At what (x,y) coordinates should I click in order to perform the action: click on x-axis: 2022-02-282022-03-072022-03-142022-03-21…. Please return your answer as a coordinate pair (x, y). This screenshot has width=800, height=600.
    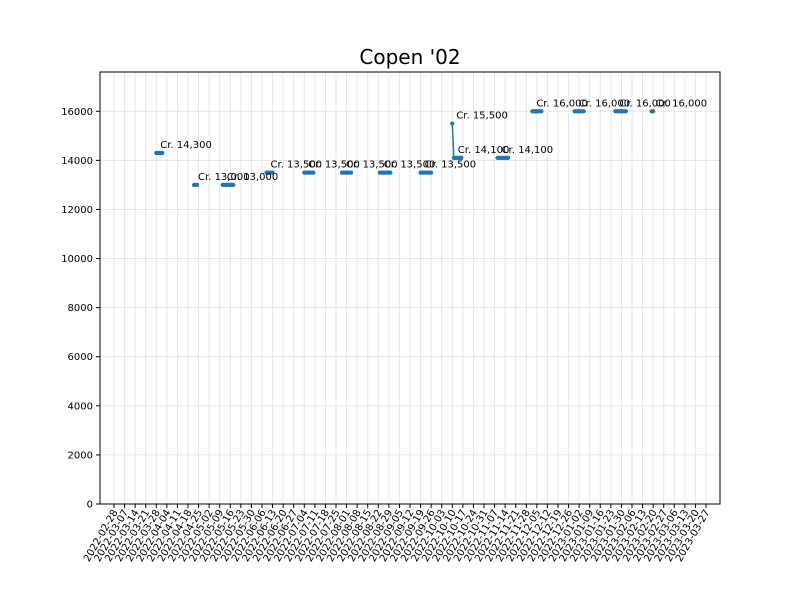
    Looking at the image, I should click on (397, 534).